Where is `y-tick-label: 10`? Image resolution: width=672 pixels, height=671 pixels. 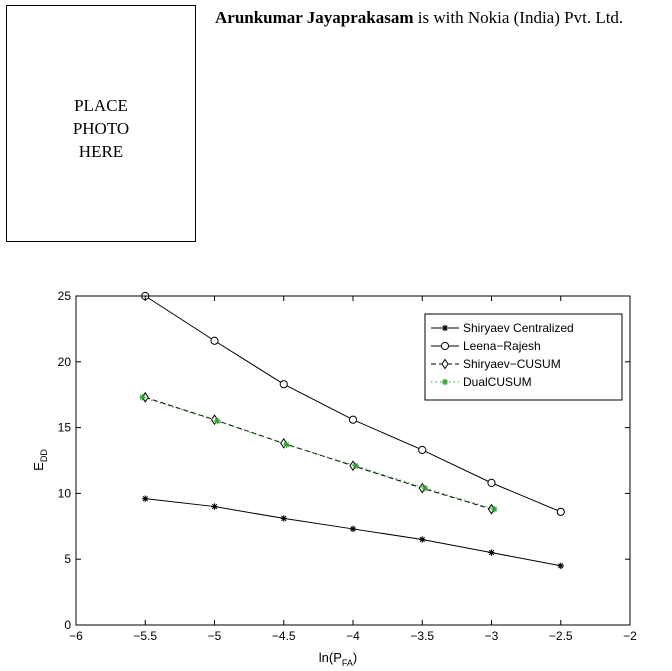
y-tick-label: 10 is located at coordinates (65, 493).